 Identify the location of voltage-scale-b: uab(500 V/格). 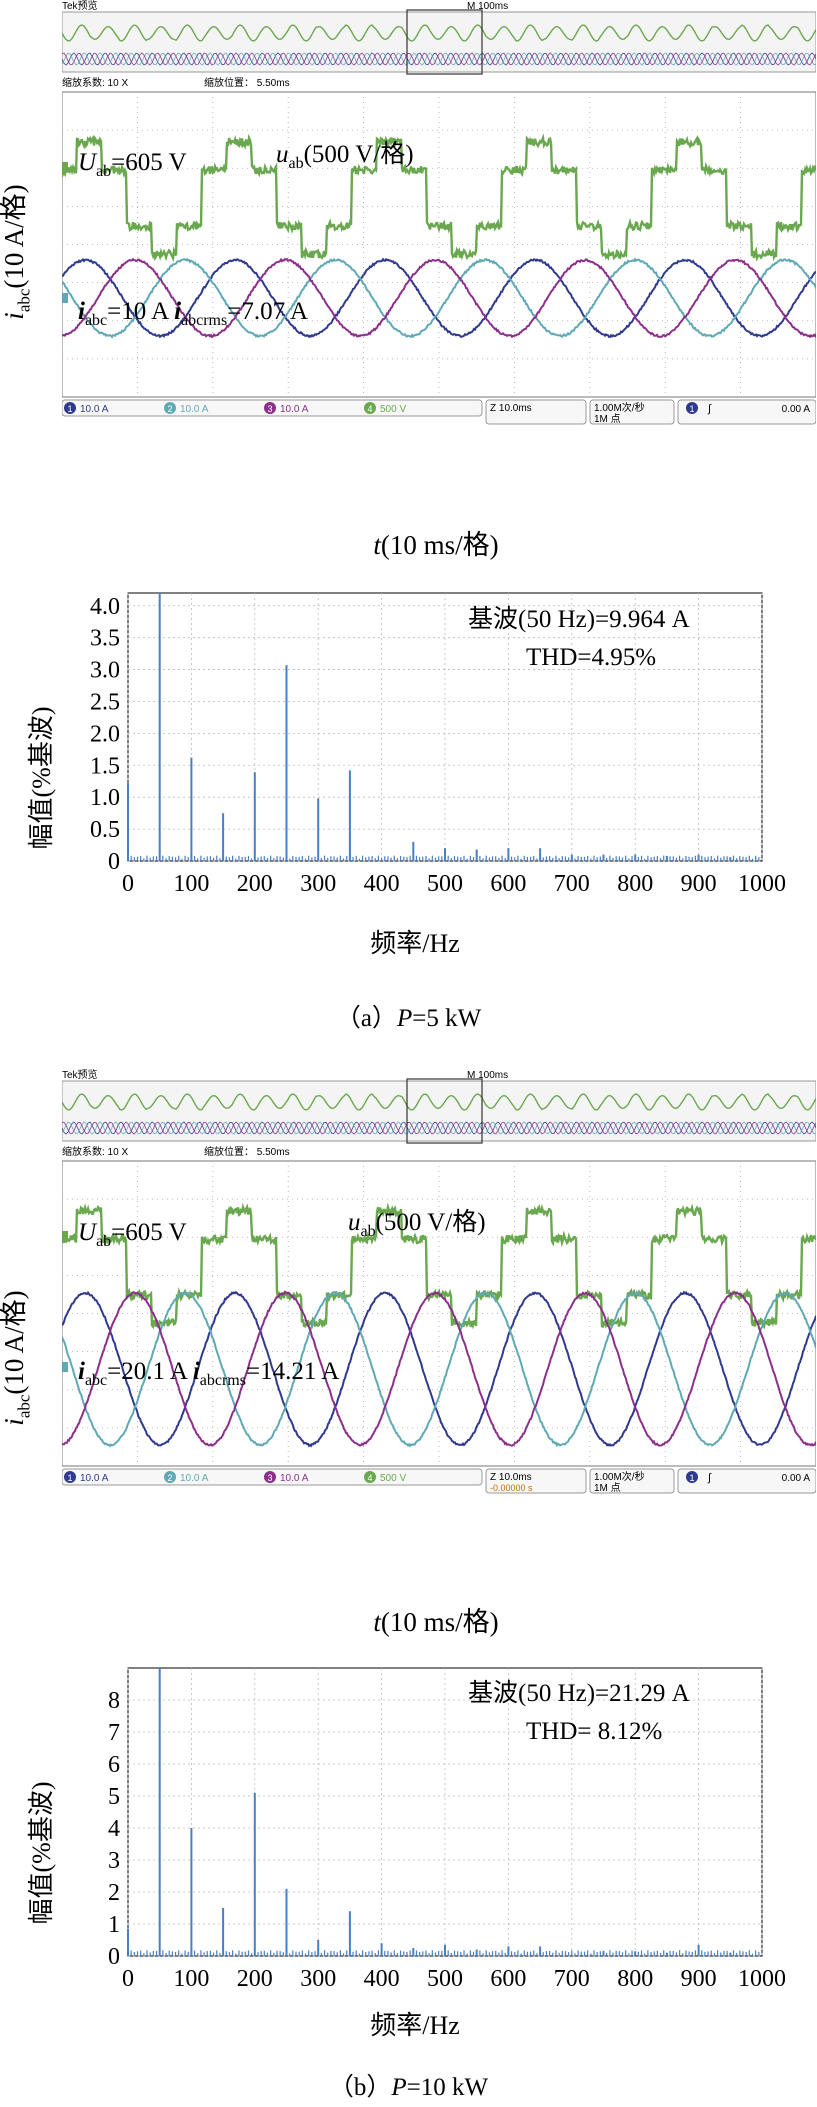
(417, 1227).